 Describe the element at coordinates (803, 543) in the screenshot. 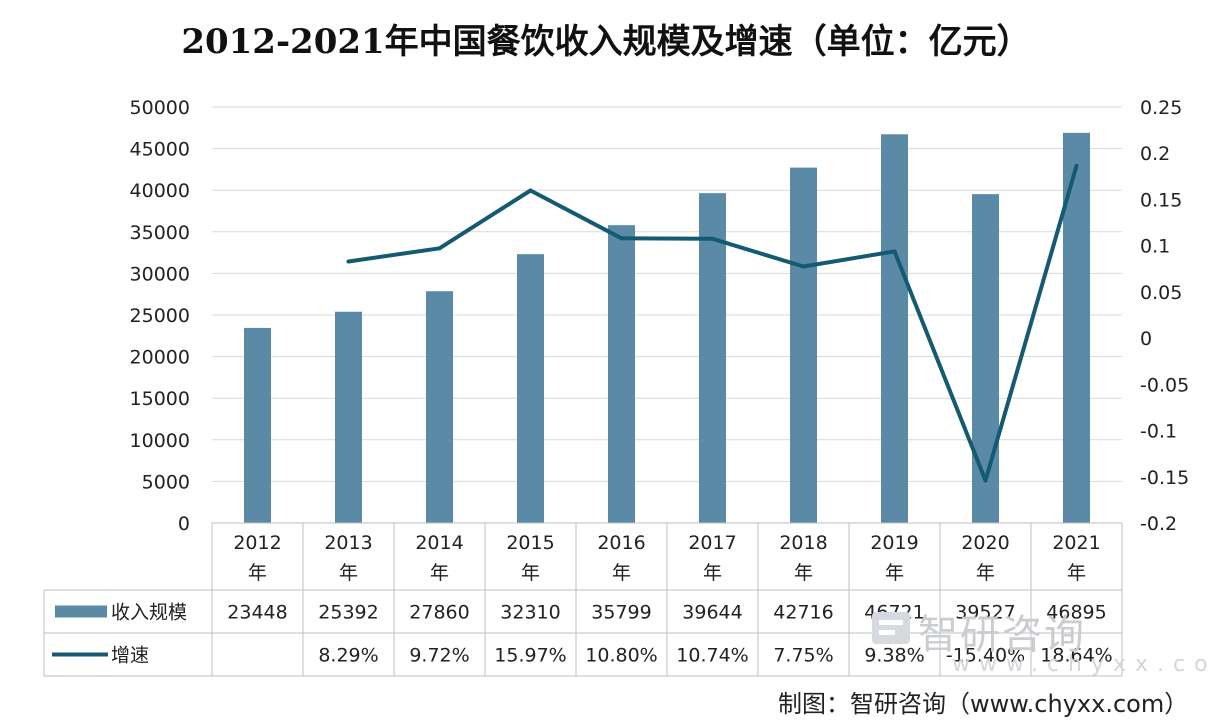

I see `category-label: 2018` at that location.